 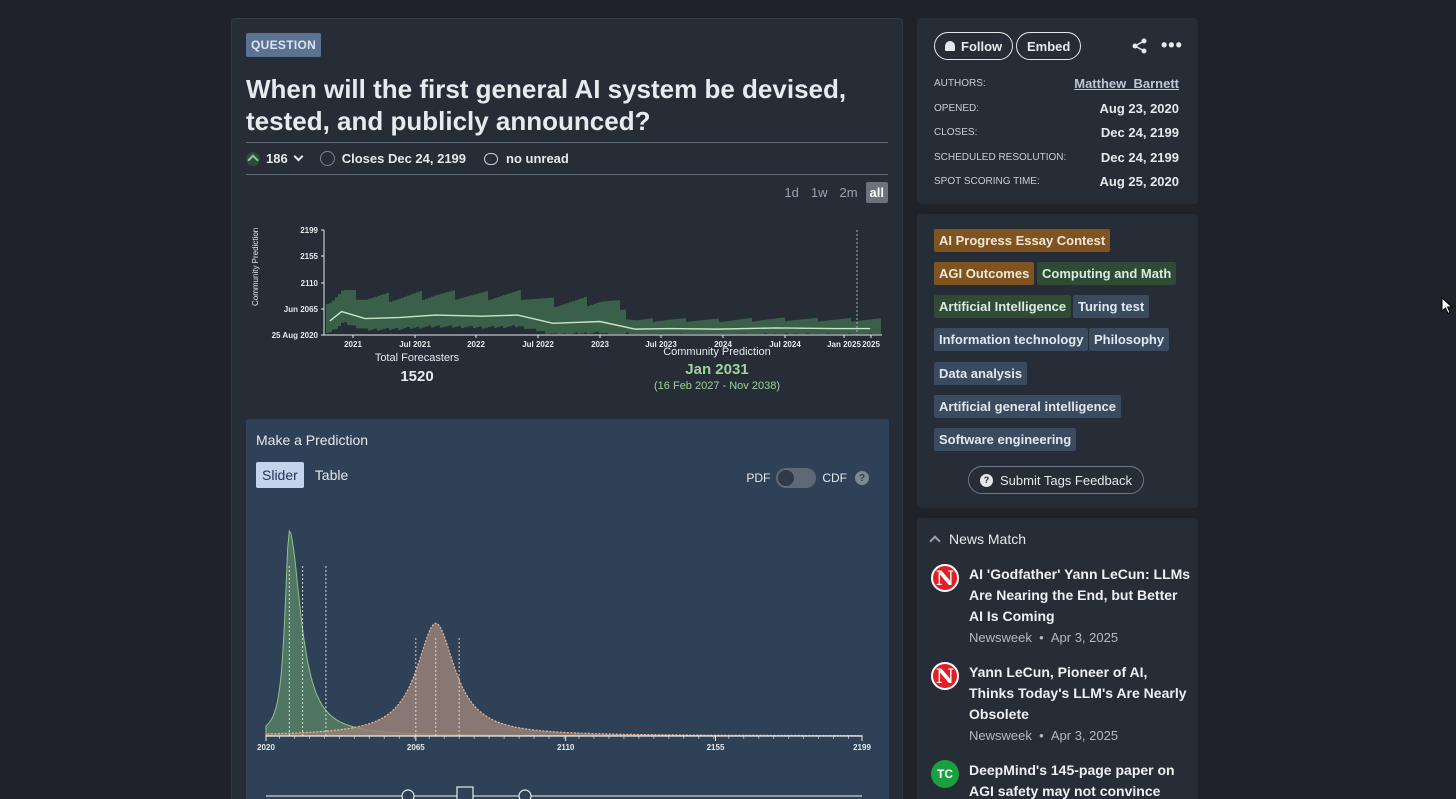 I want to click on news-match-header: News Match, so click(x=977, y=539).